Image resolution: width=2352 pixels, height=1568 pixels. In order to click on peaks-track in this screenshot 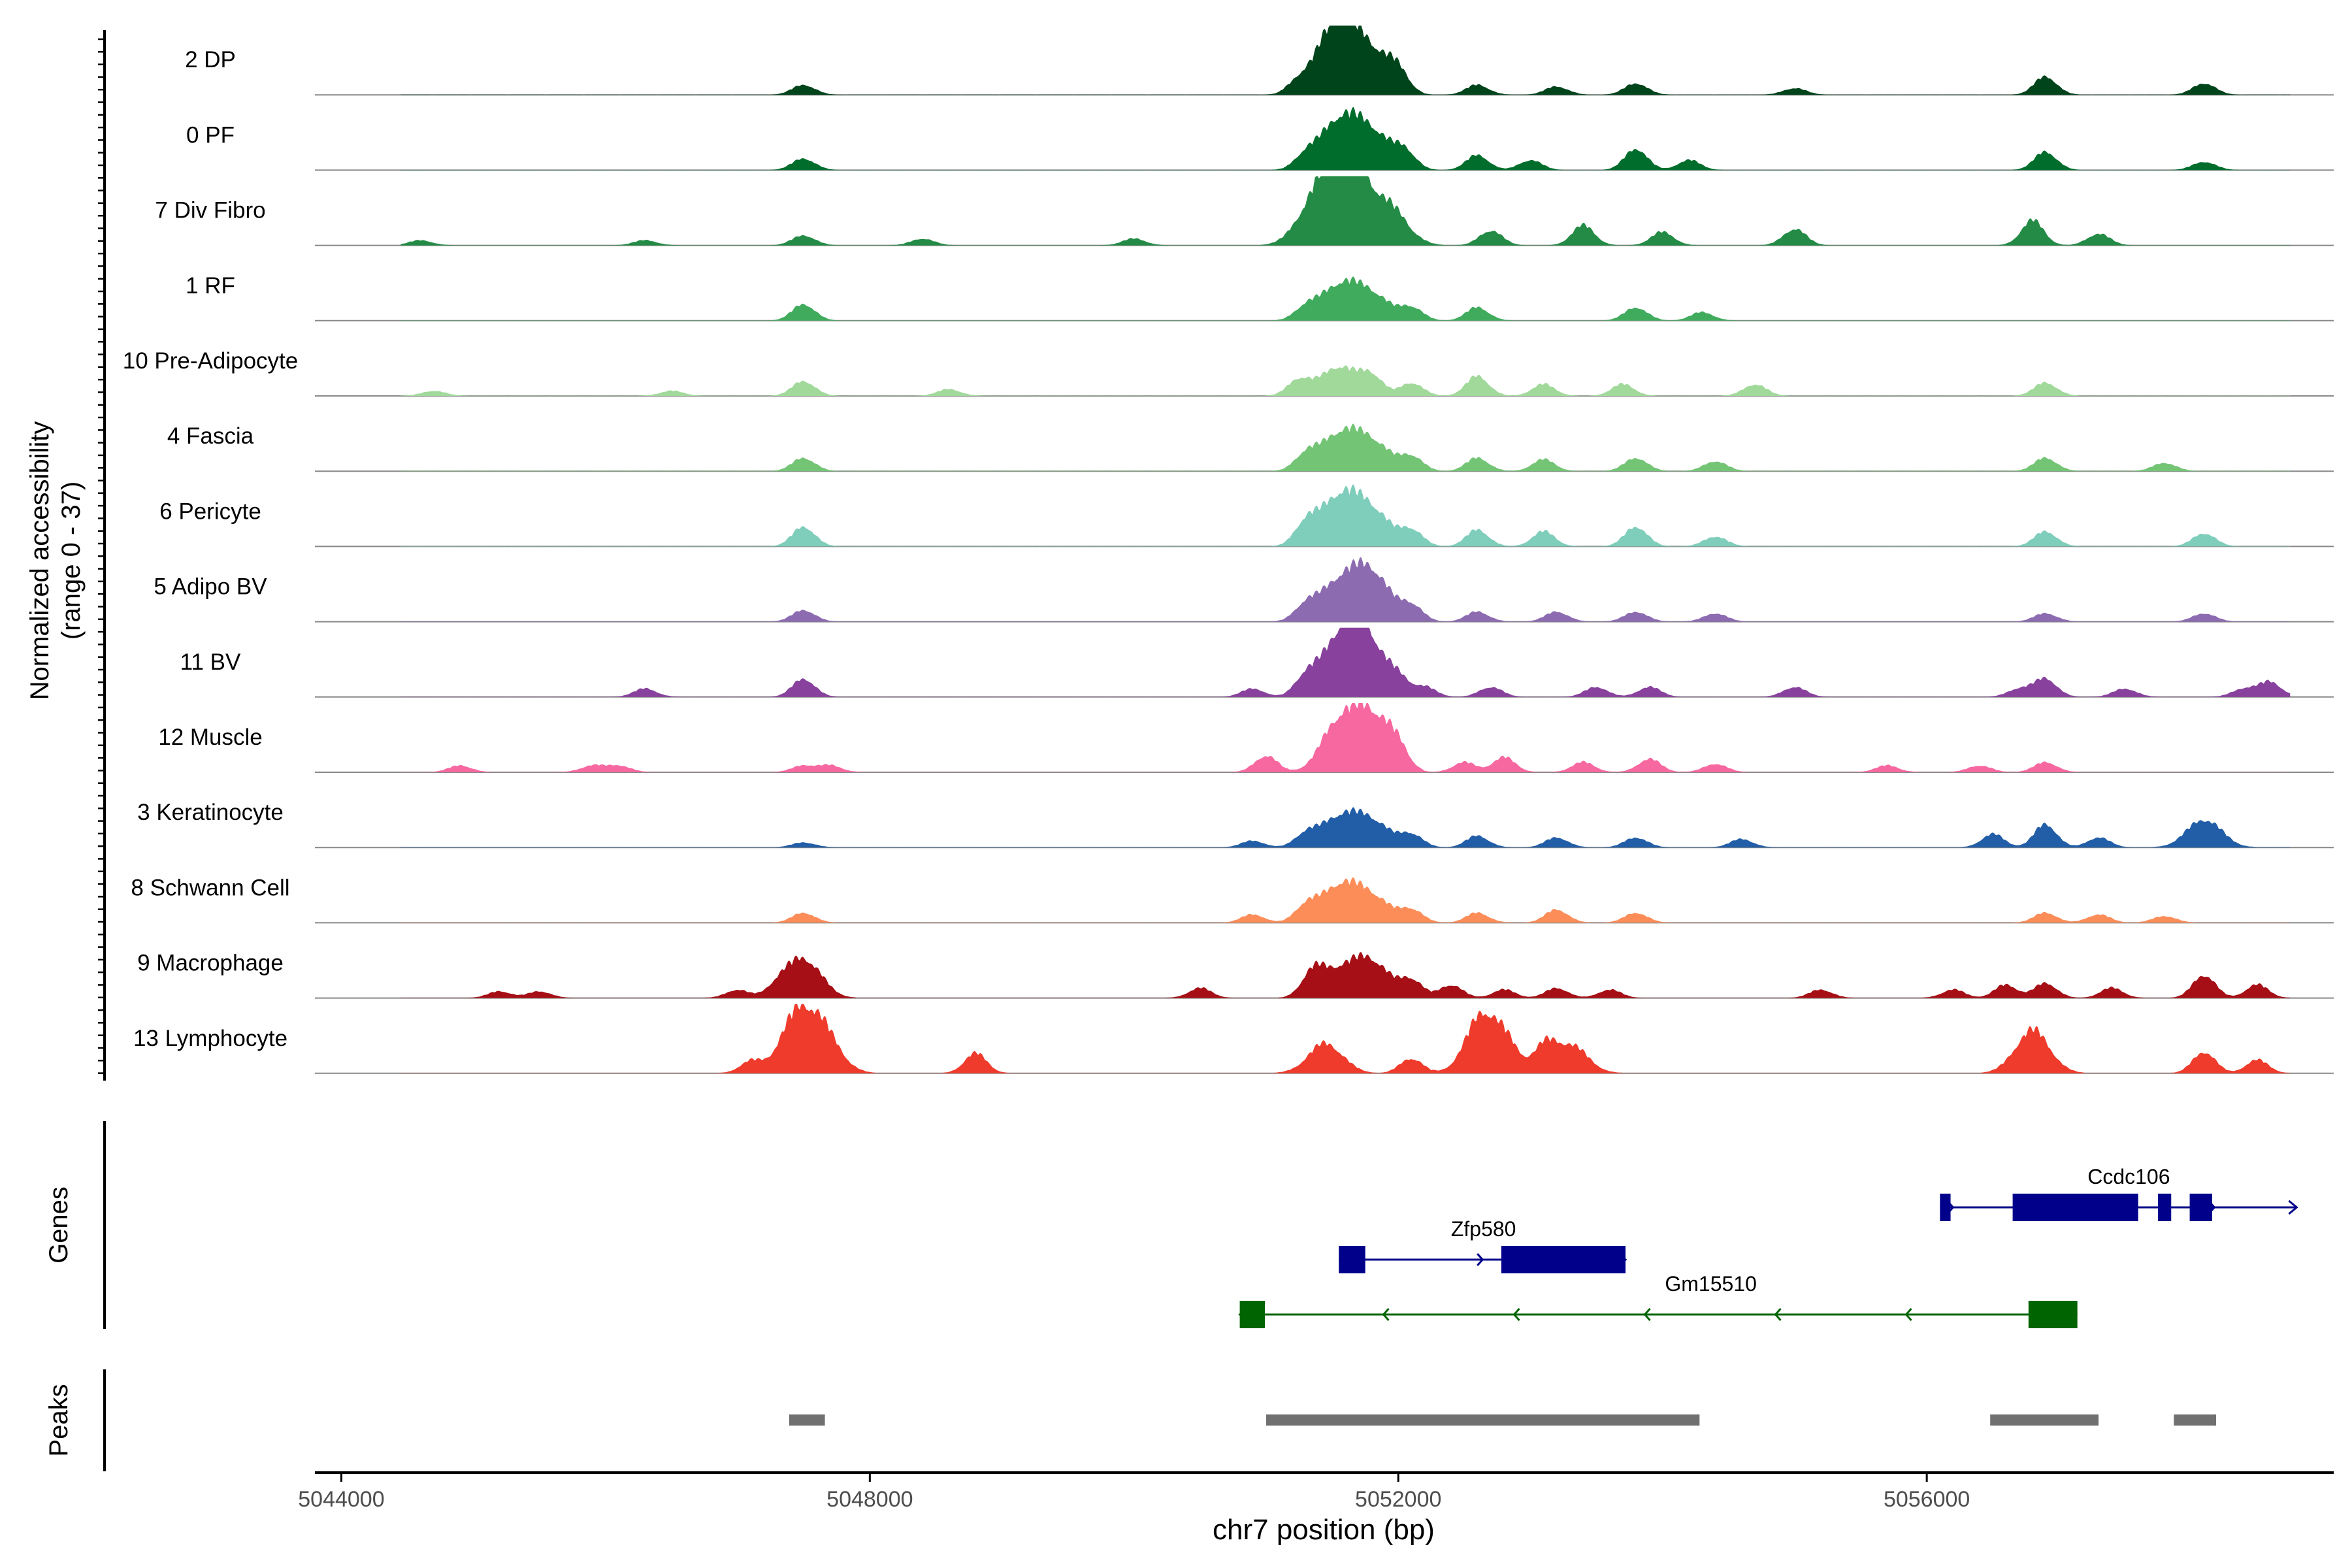, I will do `click(1503, 1420)`.